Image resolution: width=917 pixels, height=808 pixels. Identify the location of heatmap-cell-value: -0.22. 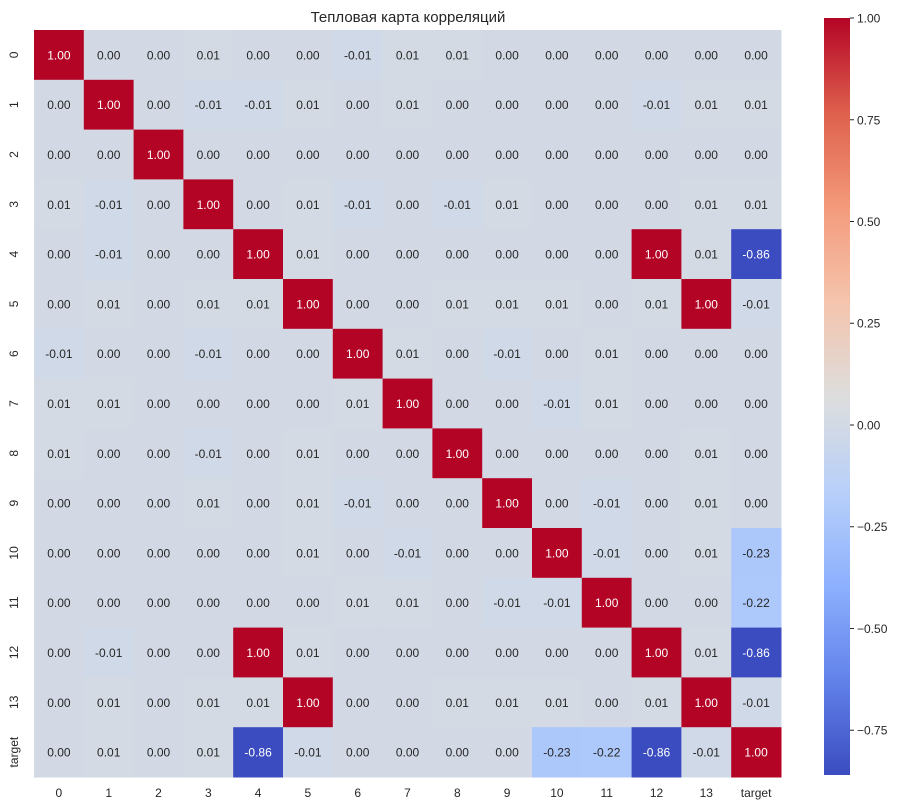
(756, 603).